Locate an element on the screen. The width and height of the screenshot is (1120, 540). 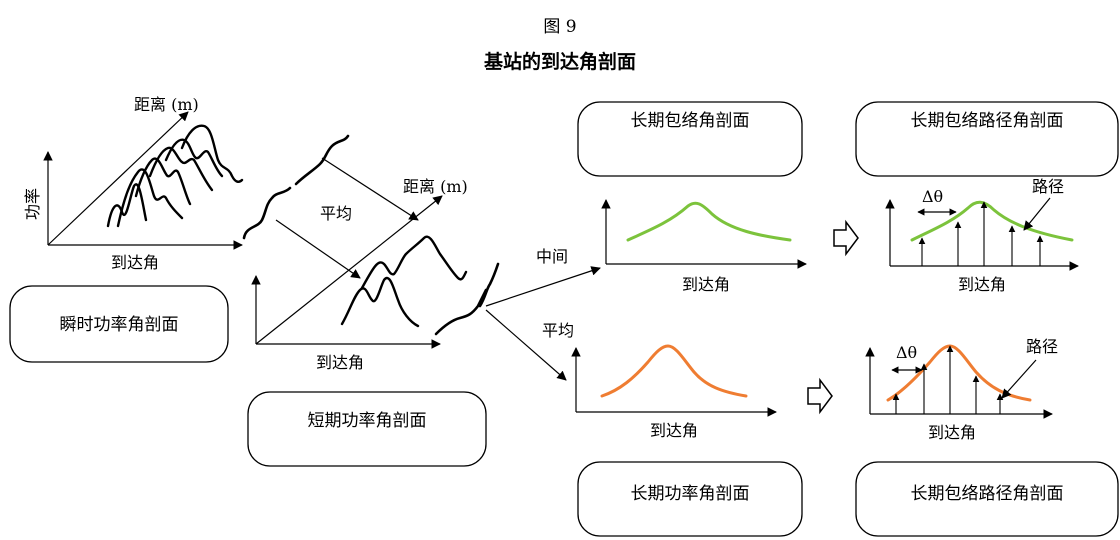
branch-arrow-average is located at coordinates (526, 345).